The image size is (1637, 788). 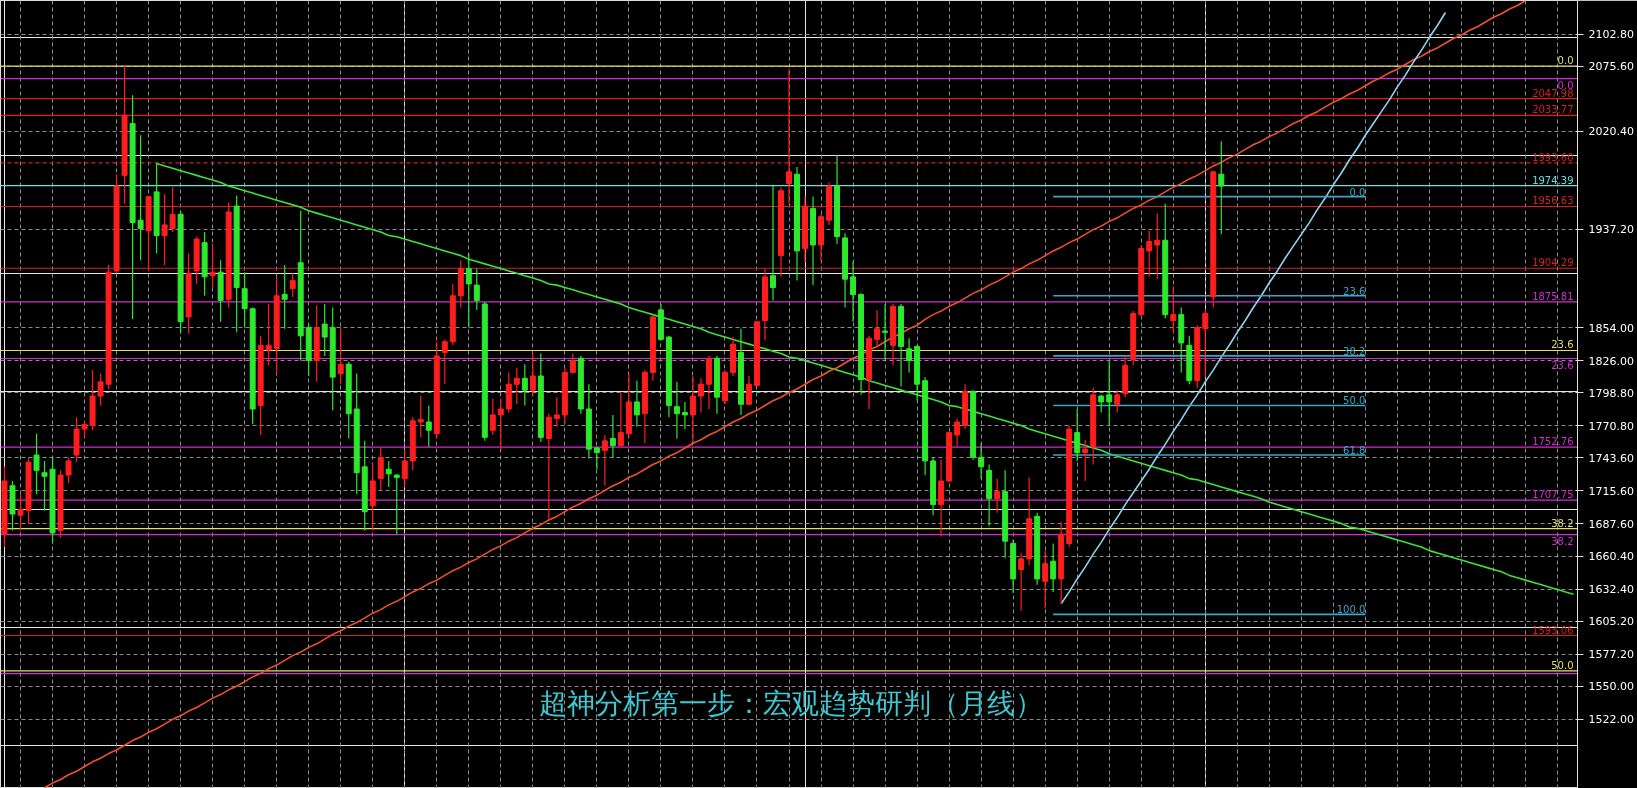 What do you see at coordinates (1611, 328) in the screenshot?
I see `y-tick-label: 1854.00` at bounding box center [1611, 328].